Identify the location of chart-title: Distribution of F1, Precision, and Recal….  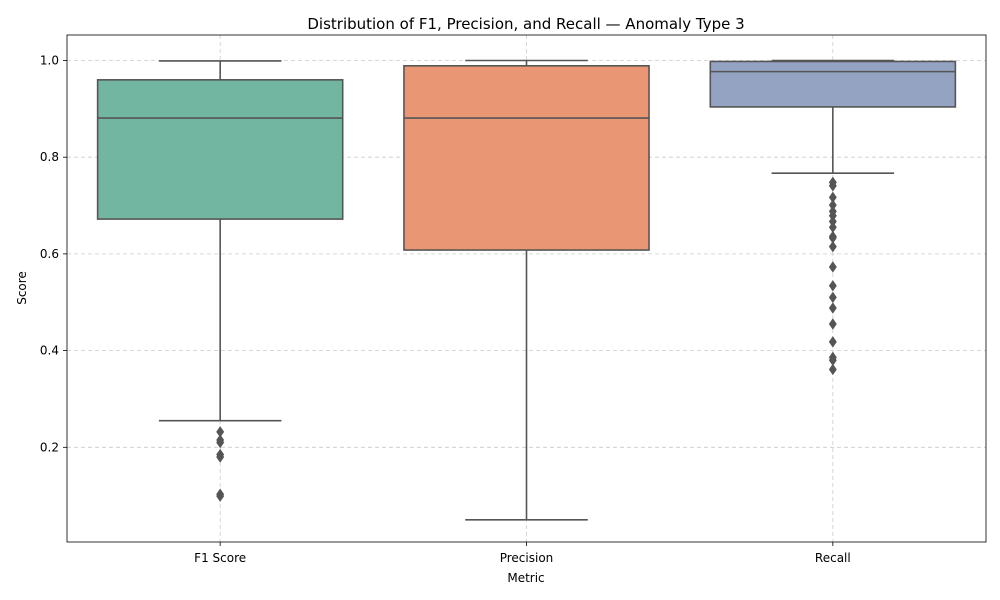
(525, 24).